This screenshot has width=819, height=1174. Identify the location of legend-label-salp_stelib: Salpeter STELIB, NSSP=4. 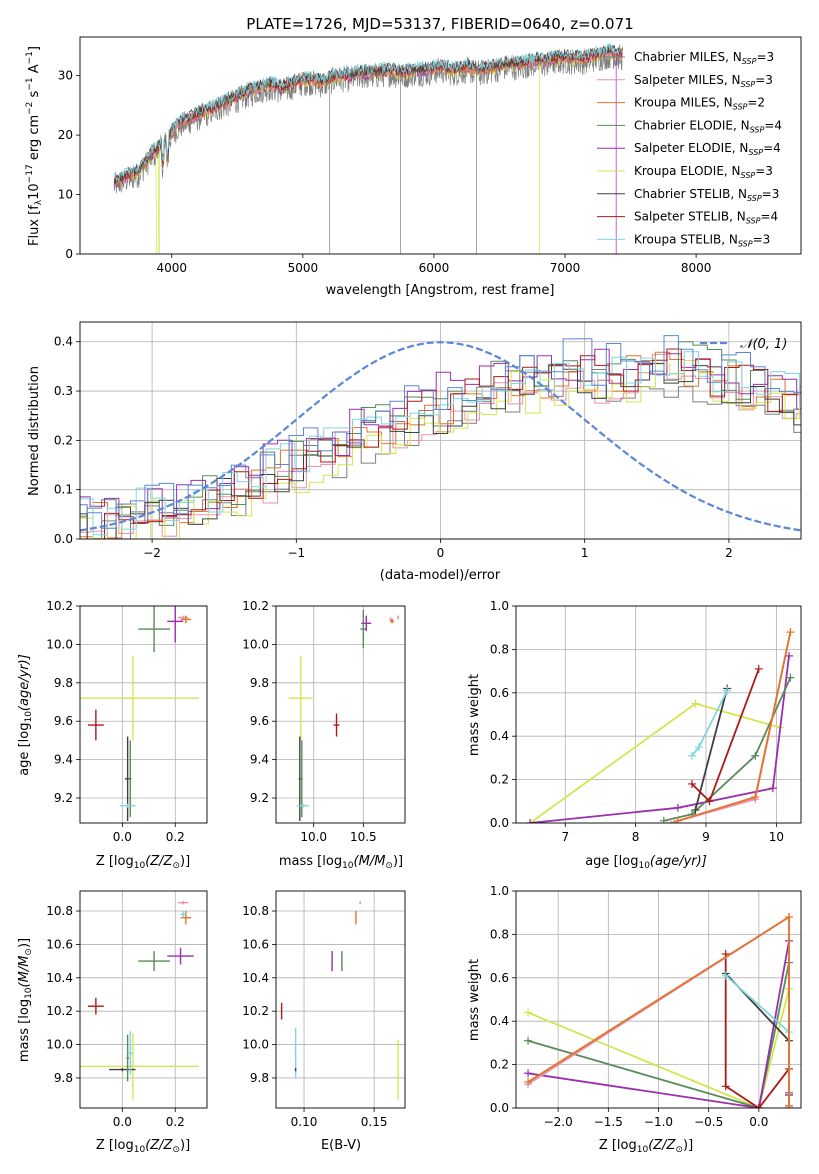
(706, 218).